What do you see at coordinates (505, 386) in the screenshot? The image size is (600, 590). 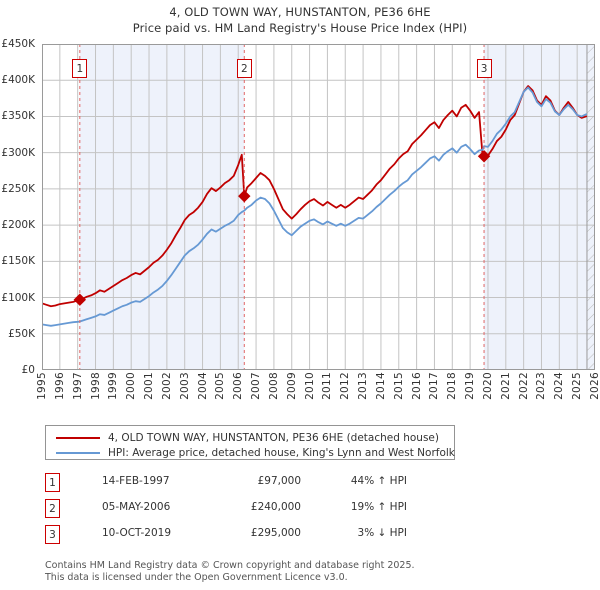 I see `x-tick-label: 2021` at bounding box center [505, 386].